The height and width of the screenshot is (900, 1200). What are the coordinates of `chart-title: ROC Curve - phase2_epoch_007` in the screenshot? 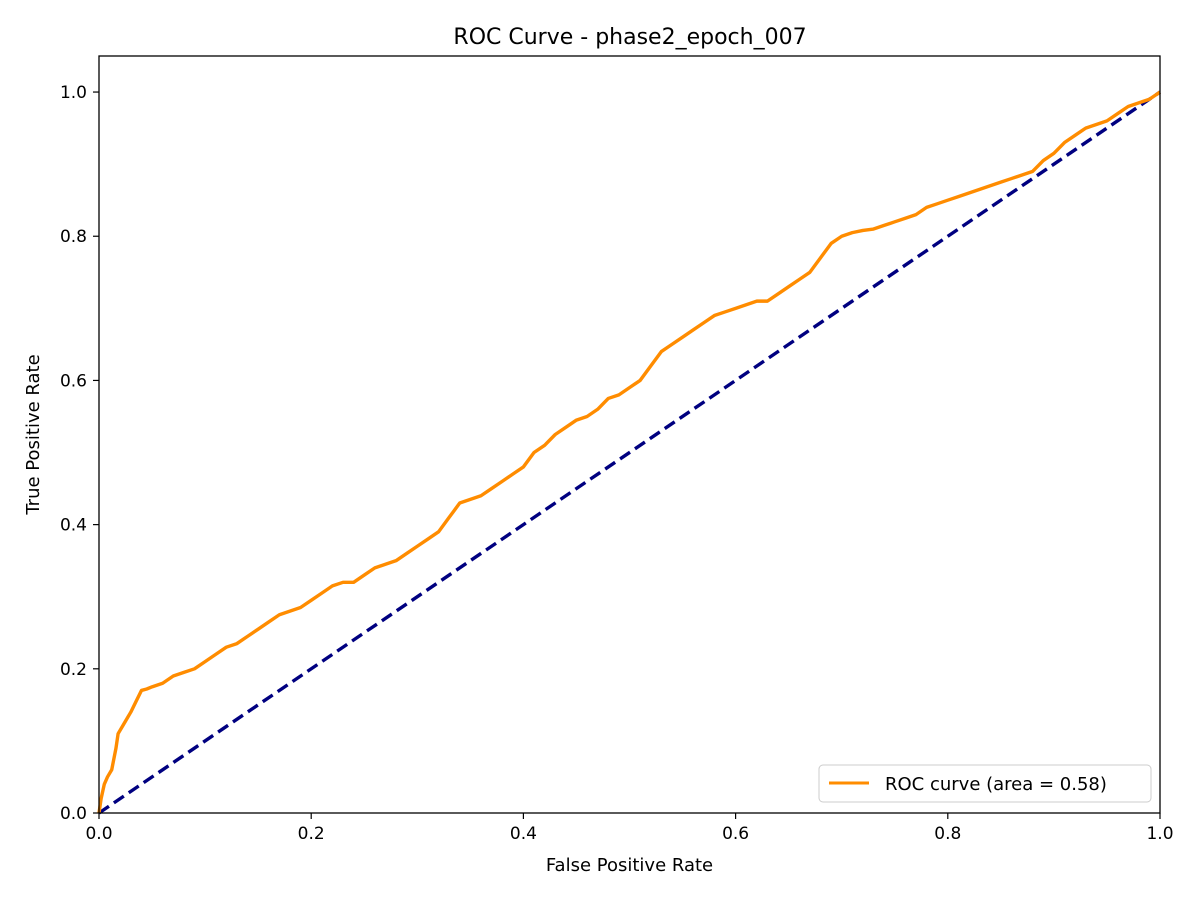 It's located at (629, 37).